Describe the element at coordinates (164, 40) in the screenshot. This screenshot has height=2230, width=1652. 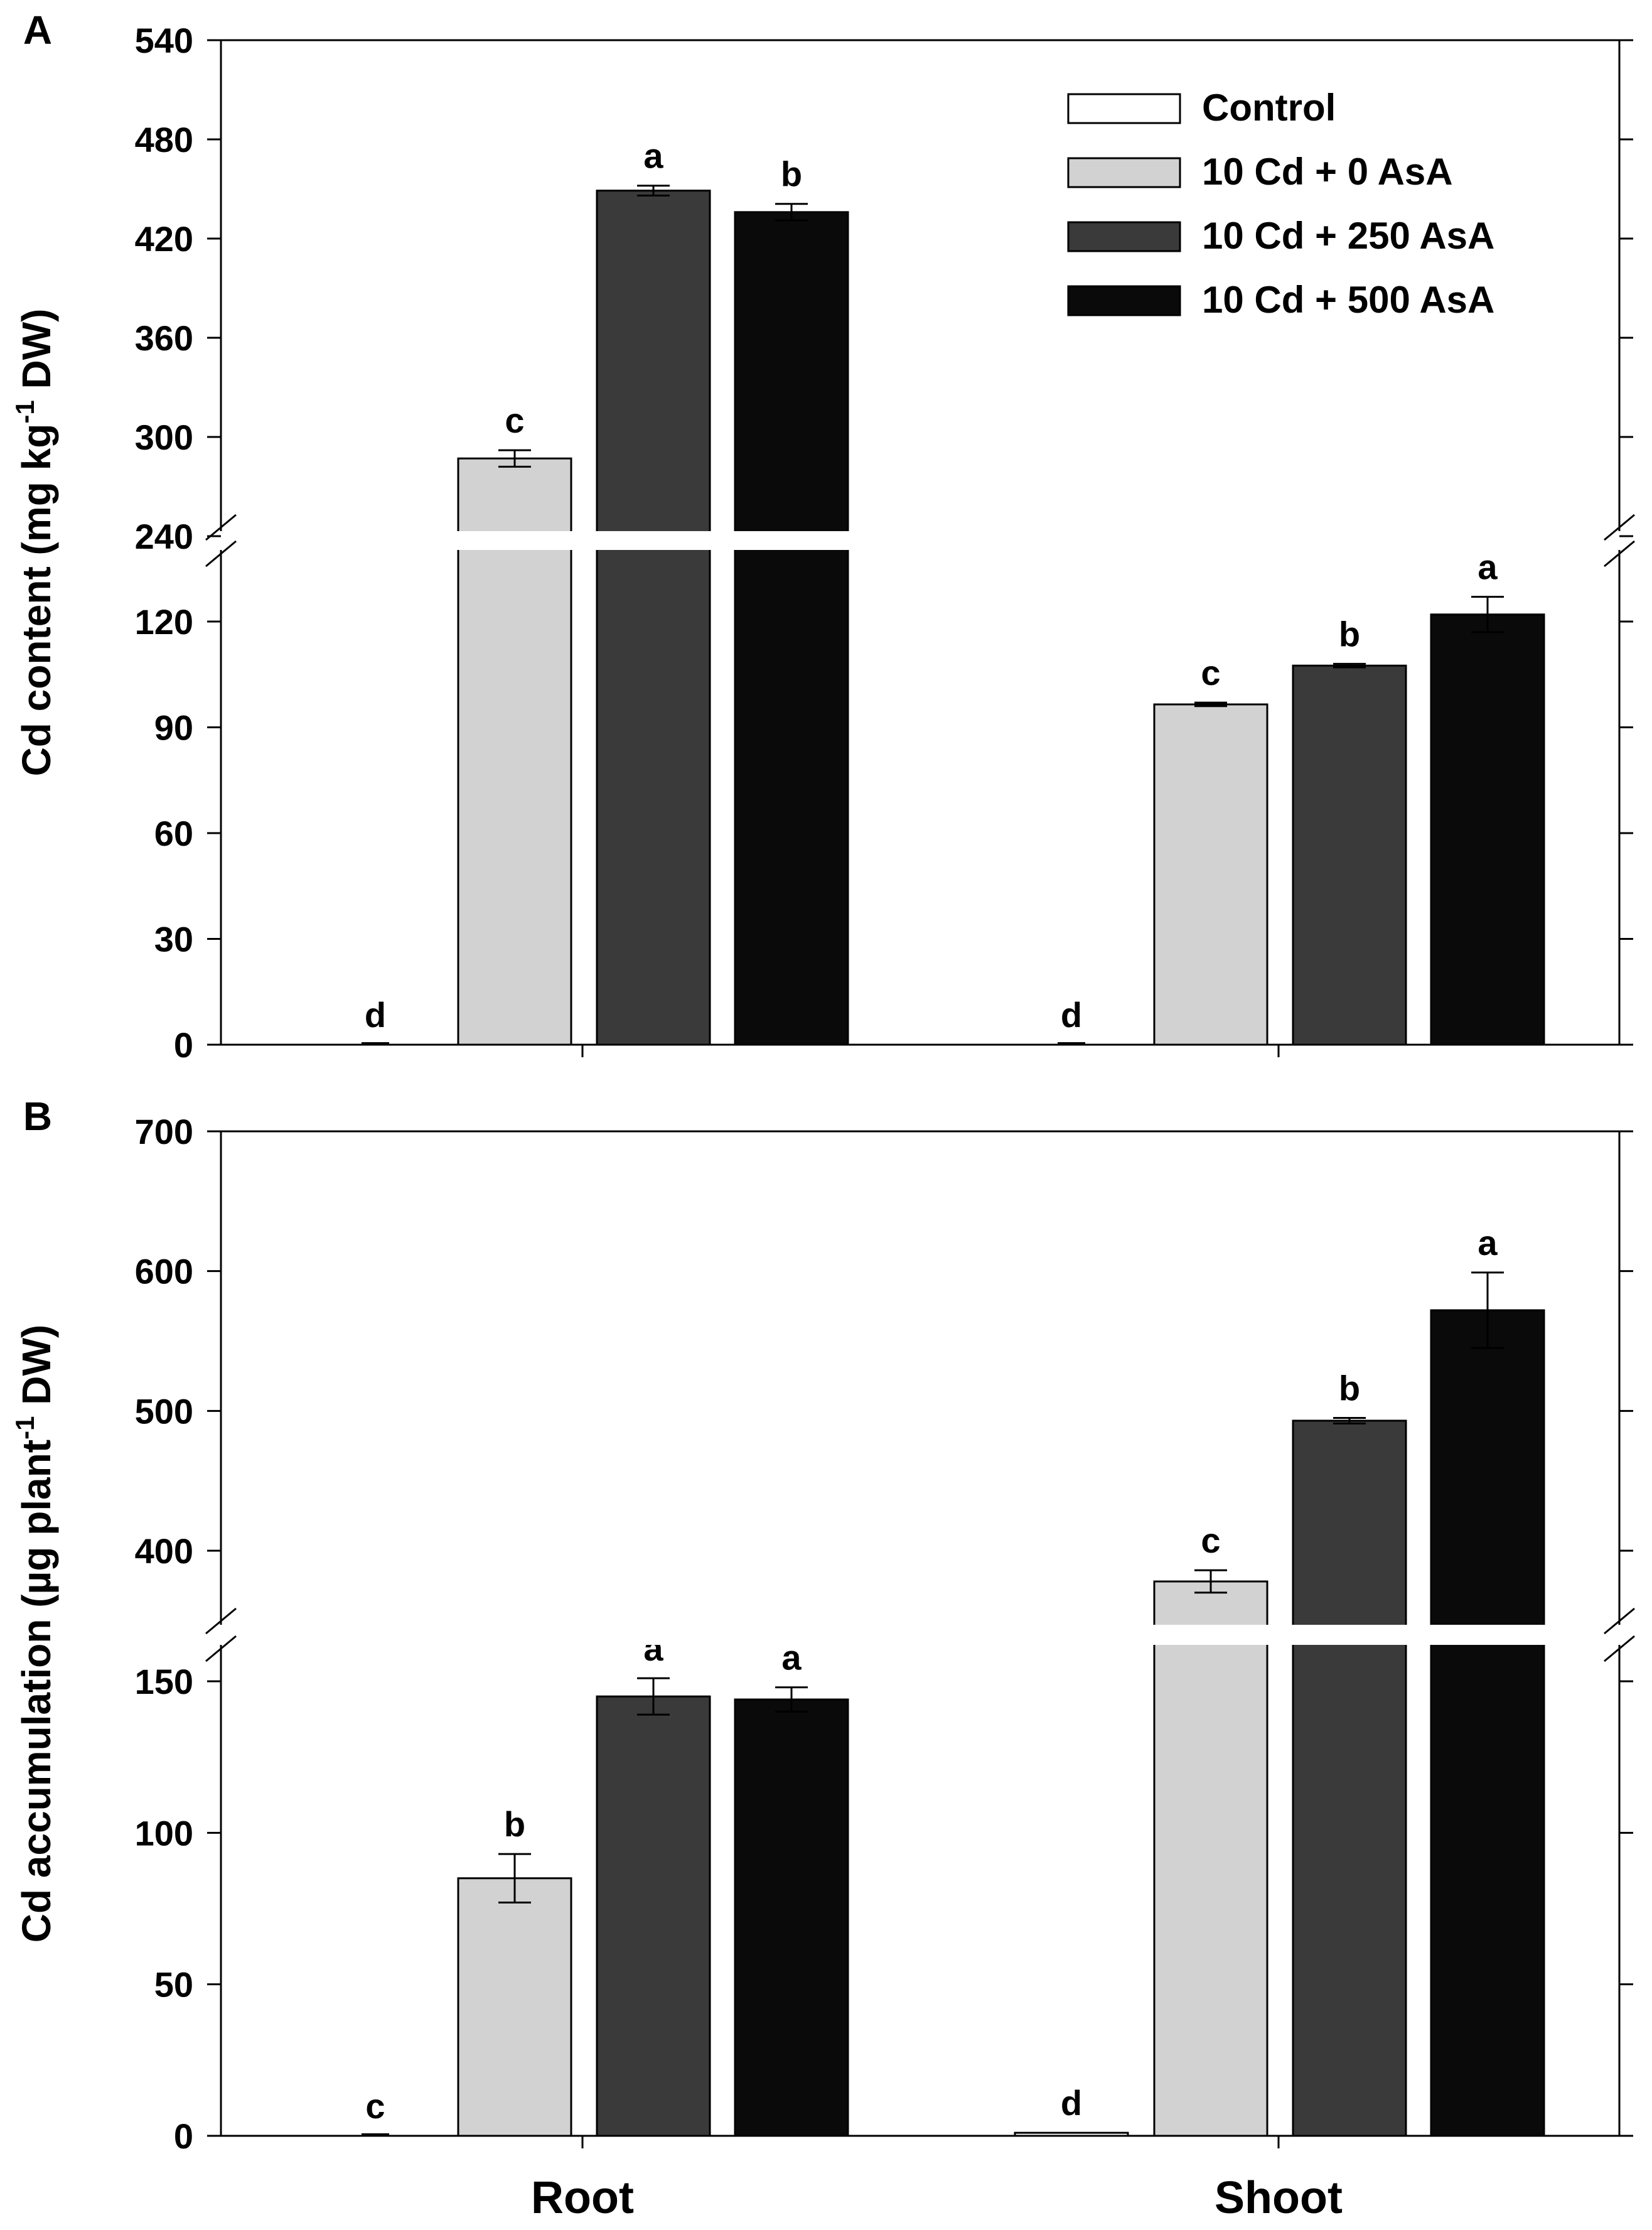
I see `y-tick-label: 540` at that location.